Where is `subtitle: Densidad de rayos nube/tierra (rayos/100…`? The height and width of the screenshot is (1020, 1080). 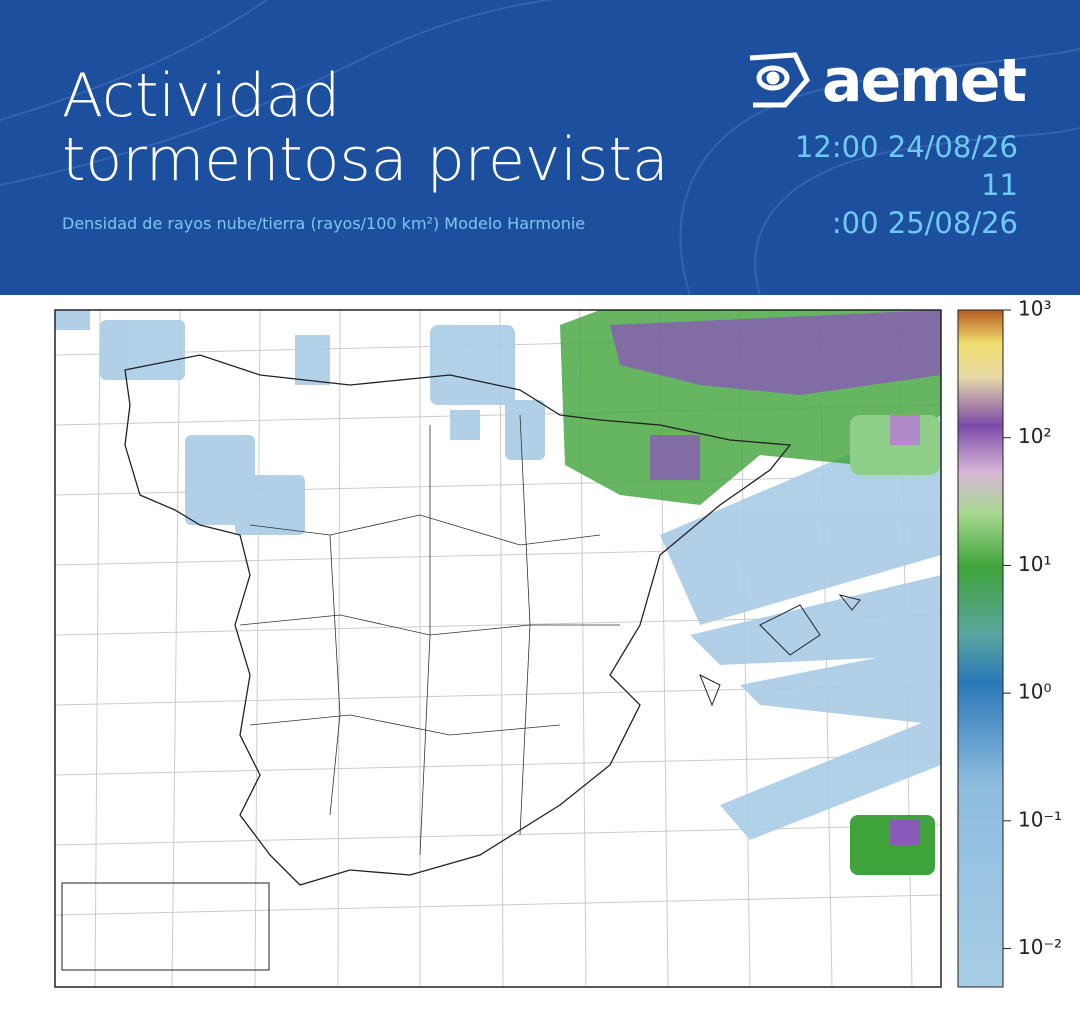
subtitle: Densidad de rayos nube/tierra (rayos/100… is located at coordinates (324, 223).